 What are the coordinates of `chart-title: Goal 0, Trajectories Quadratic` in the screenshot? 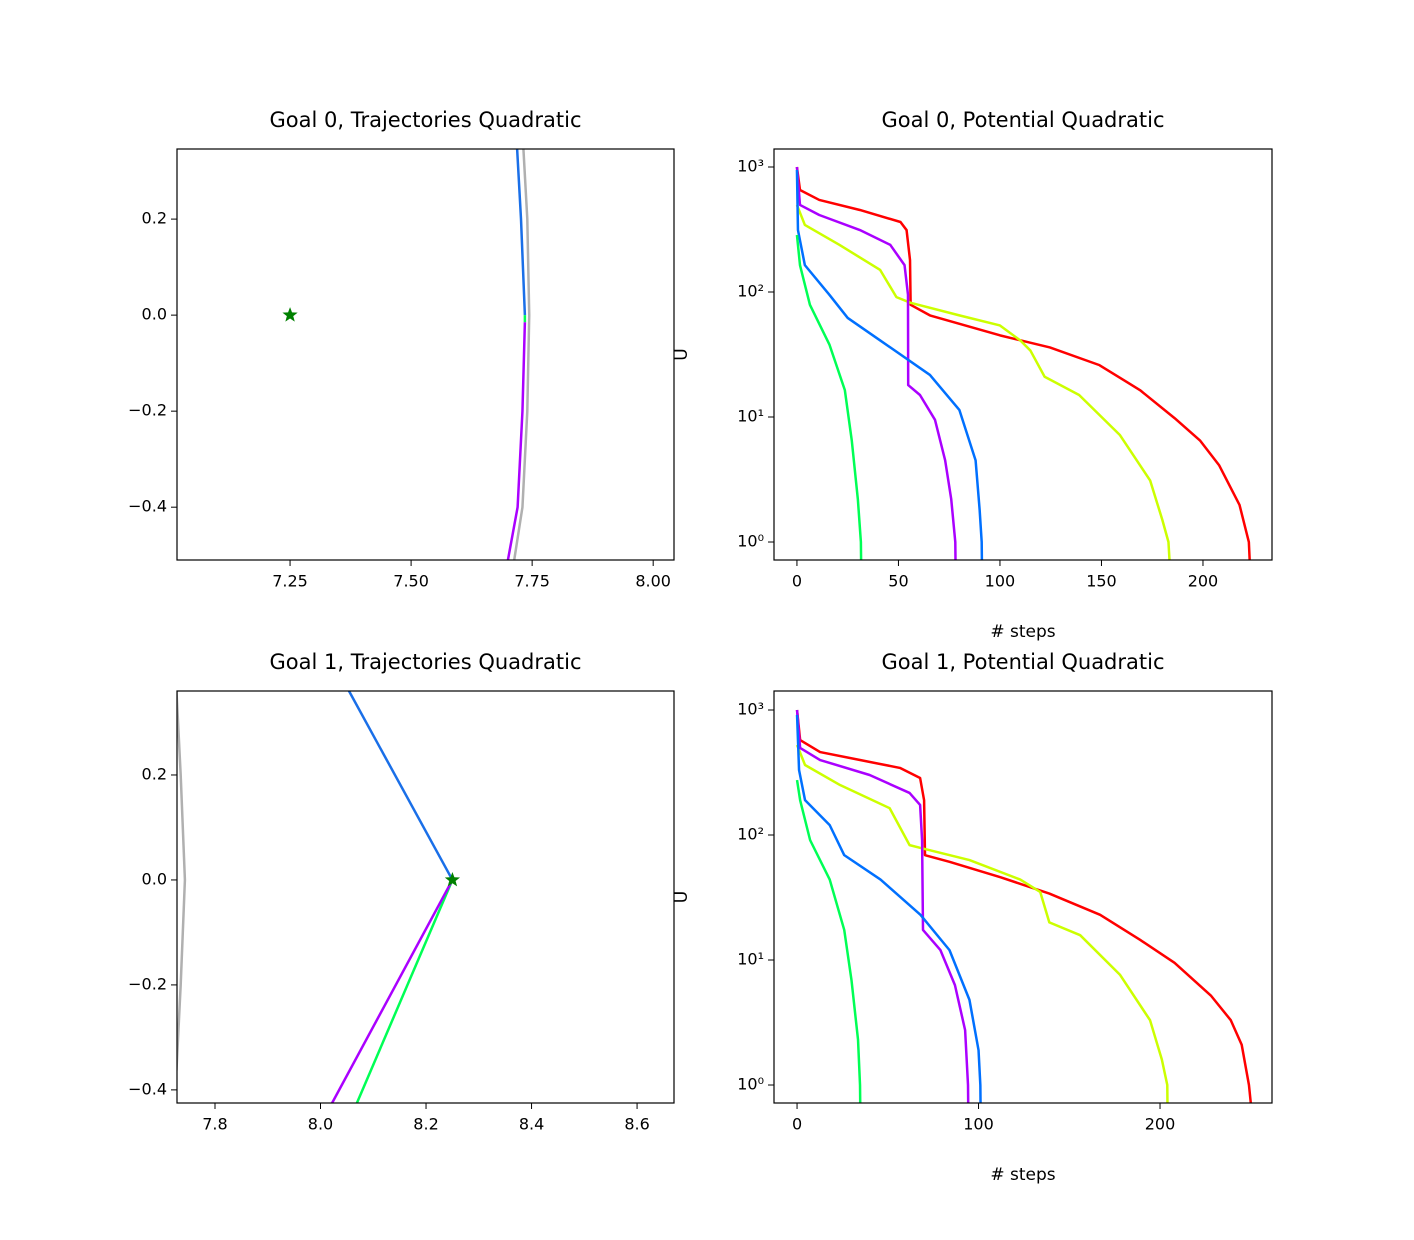 It's located at (426, 120).